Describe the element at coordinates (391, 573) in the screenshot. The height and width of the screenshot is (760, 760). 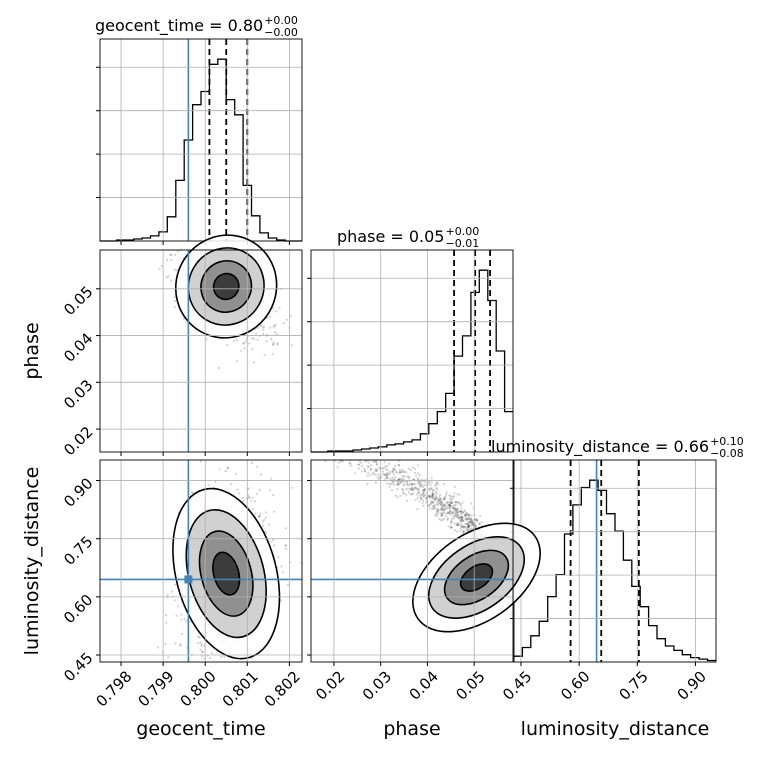
I see `axis-ticks` at that location.